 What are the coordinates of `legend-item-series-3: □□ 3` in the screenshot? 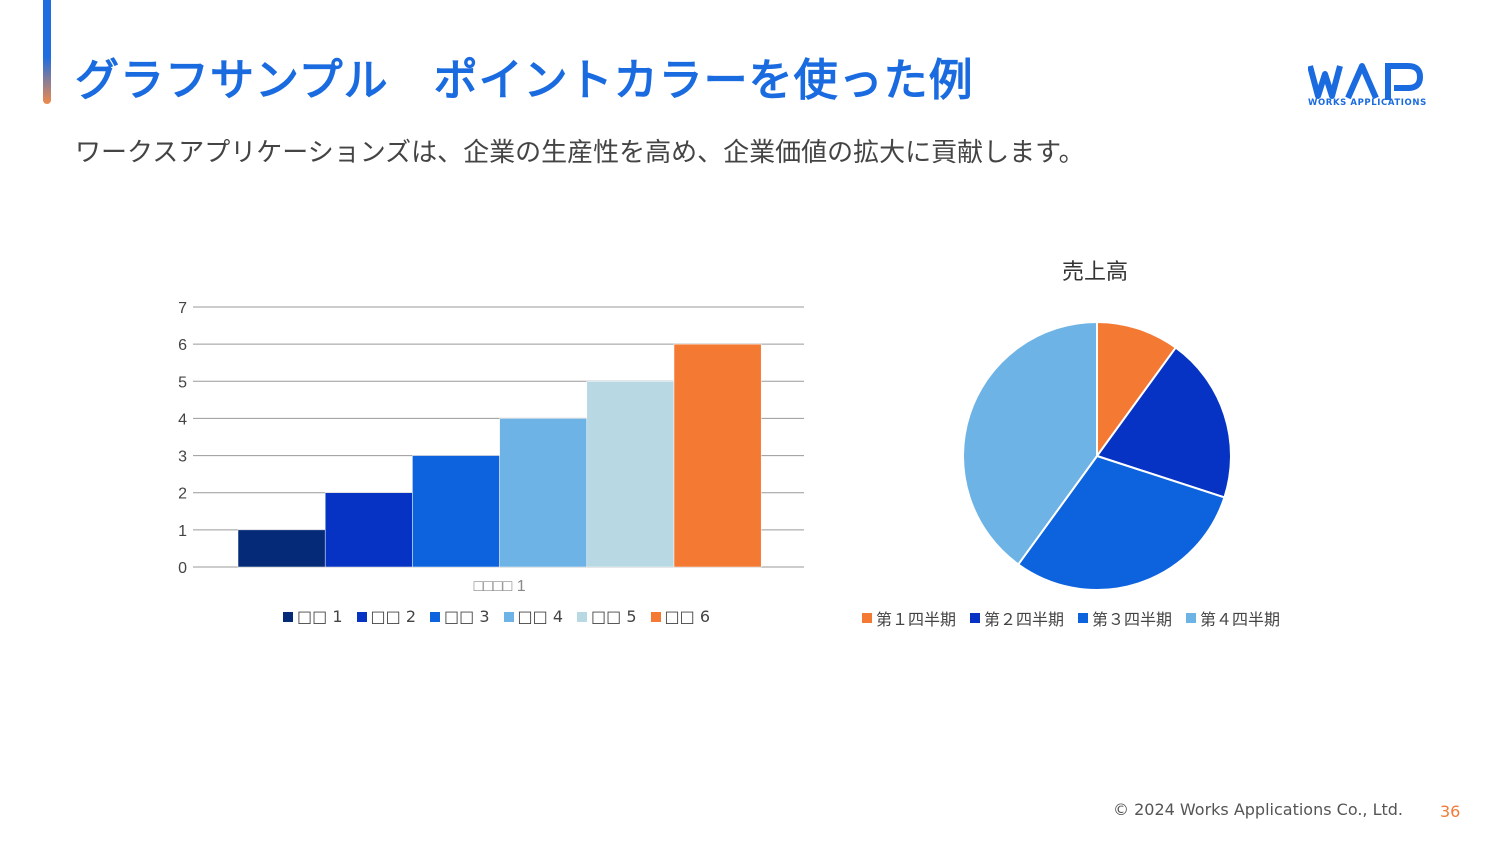 It's located at (460, 616).